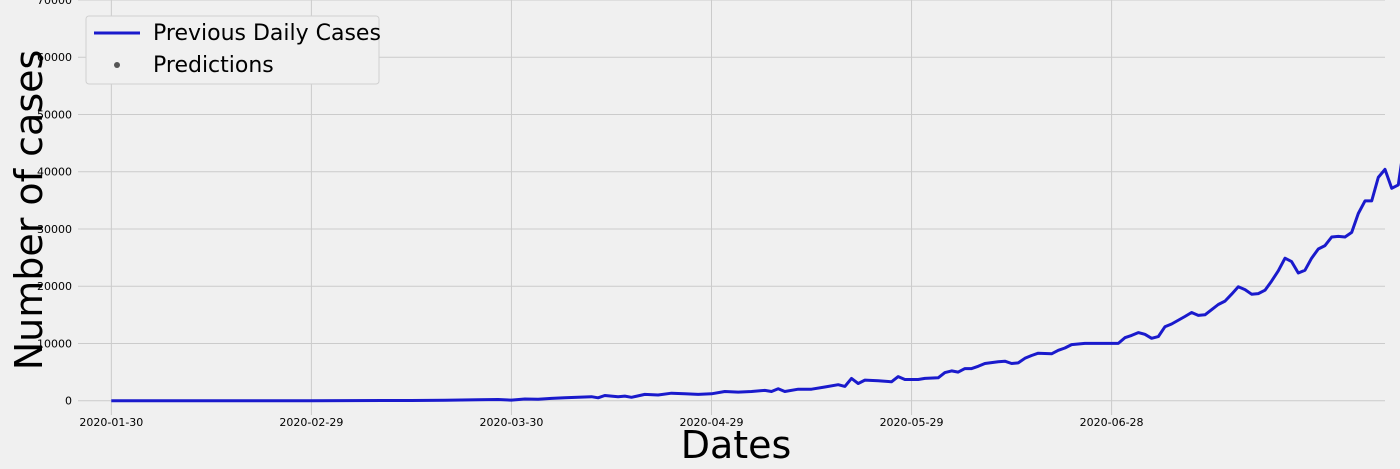  What do you see at coordinates (912, 422) in the screenshot?
I see `x-tick-label: 2020-05-29` at bounding box center [912, 422].